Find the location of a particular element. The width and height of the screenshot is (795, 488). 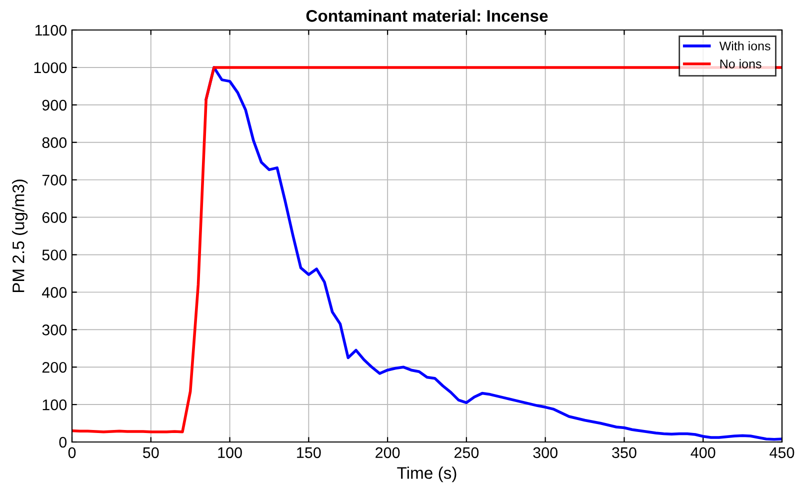

x-tick-label: 400 is located at coordinates (703, 452).